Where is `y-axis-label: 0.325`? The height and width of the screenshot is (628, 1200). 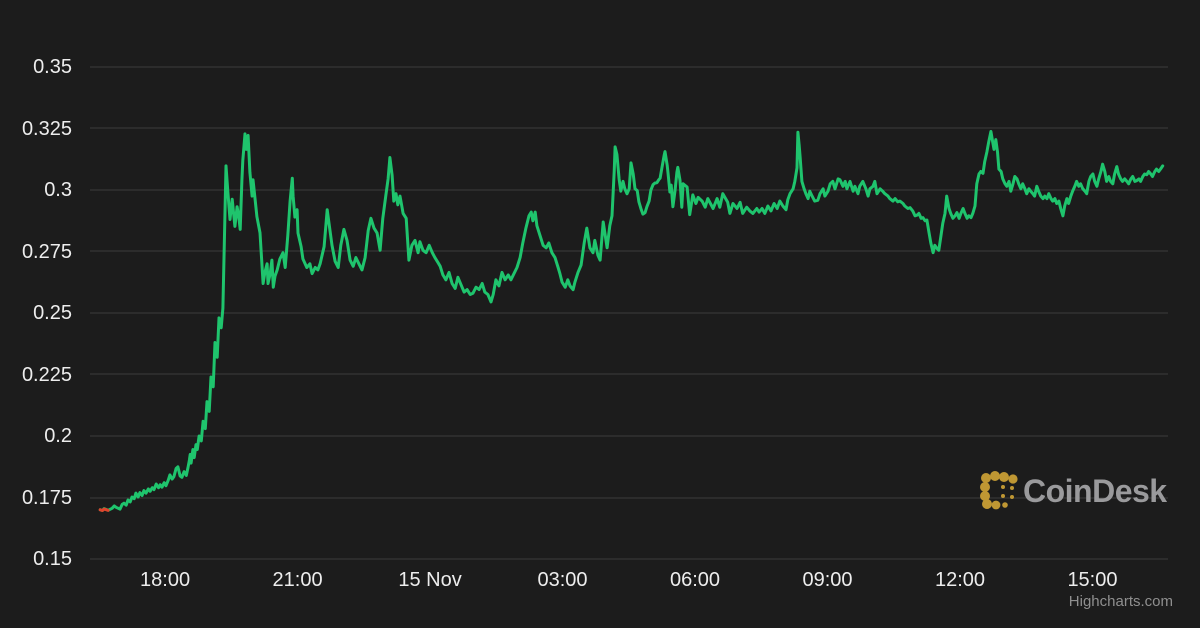
y-axis-label: 0.325 is located at coordinates (46, 128).